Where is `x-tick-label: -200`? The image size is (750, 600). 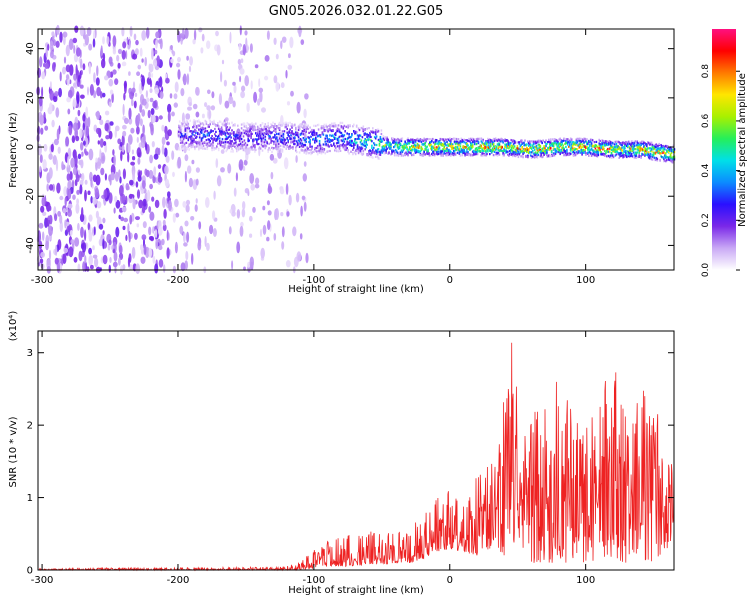
x-tick-label: -200 is located at coordinates (178, 580).